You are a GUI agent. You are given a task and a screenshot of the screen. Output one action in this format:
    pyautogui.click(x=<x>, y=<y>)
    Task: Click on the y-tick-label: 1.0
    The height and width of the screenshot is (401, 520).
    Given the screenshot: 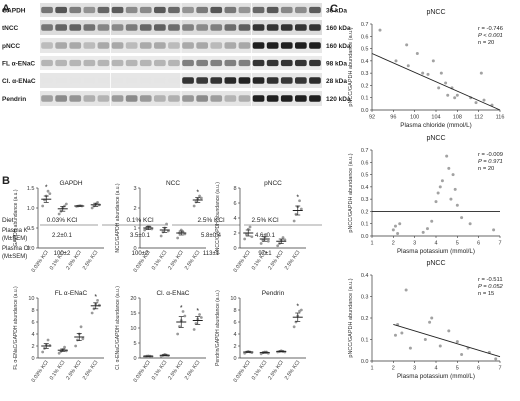 What is the action you would take?
    pyautogui.click(x=31, y=209)
    